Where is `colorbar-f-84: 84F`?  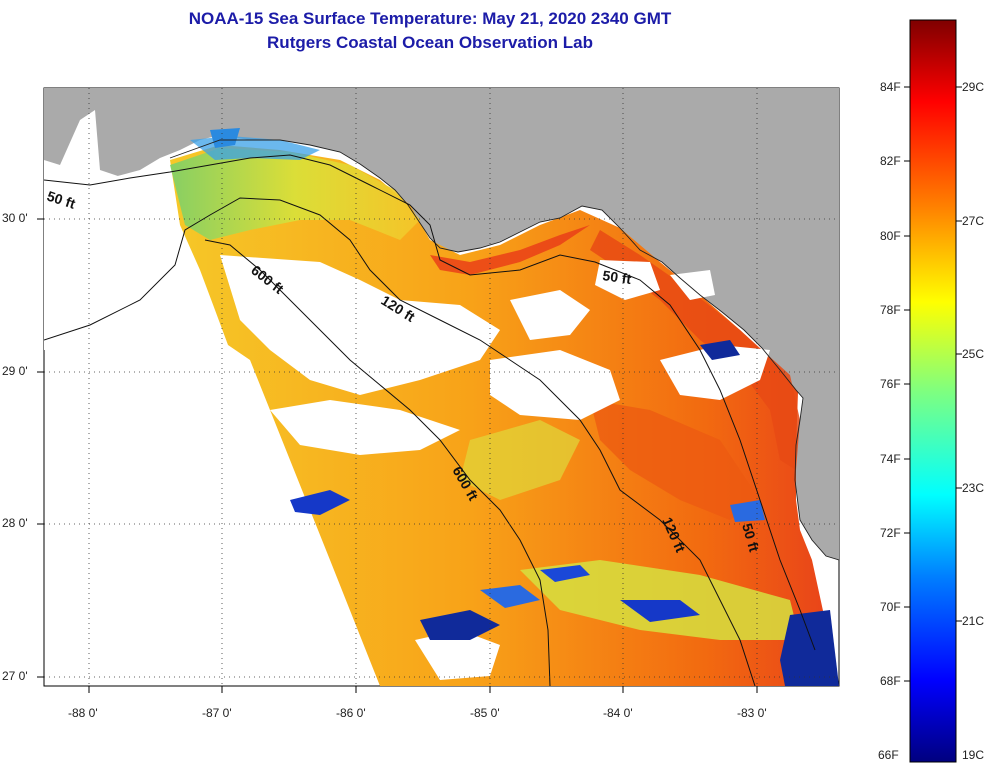 colorbar-f-84: 84F is located at coordinates (890, 87).